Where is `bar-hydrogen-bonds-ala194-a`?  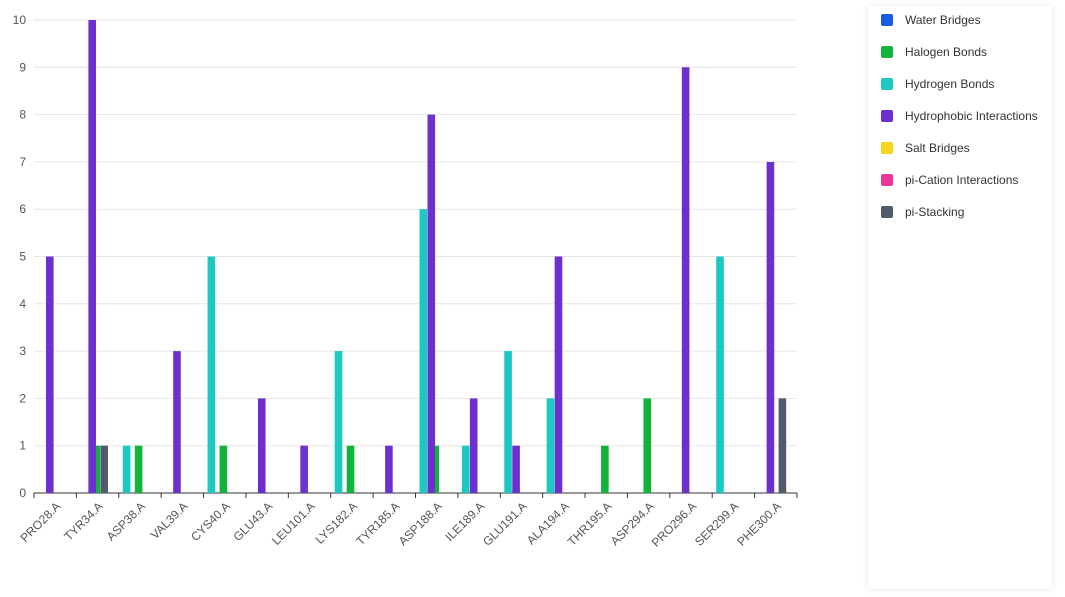
bar-hydrogen-bonds-ala194-a is located at coordinates (550, 445).